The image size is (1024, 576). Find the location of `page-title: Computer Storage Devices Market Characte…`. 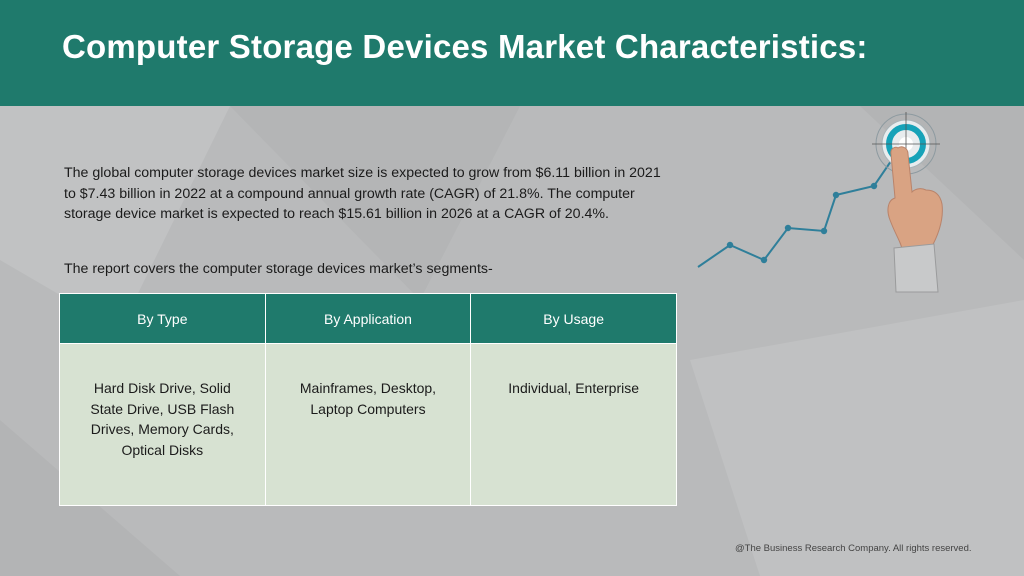

page-title: Computer Storage Devices Market Characte… is located at coordinates (465, 46).